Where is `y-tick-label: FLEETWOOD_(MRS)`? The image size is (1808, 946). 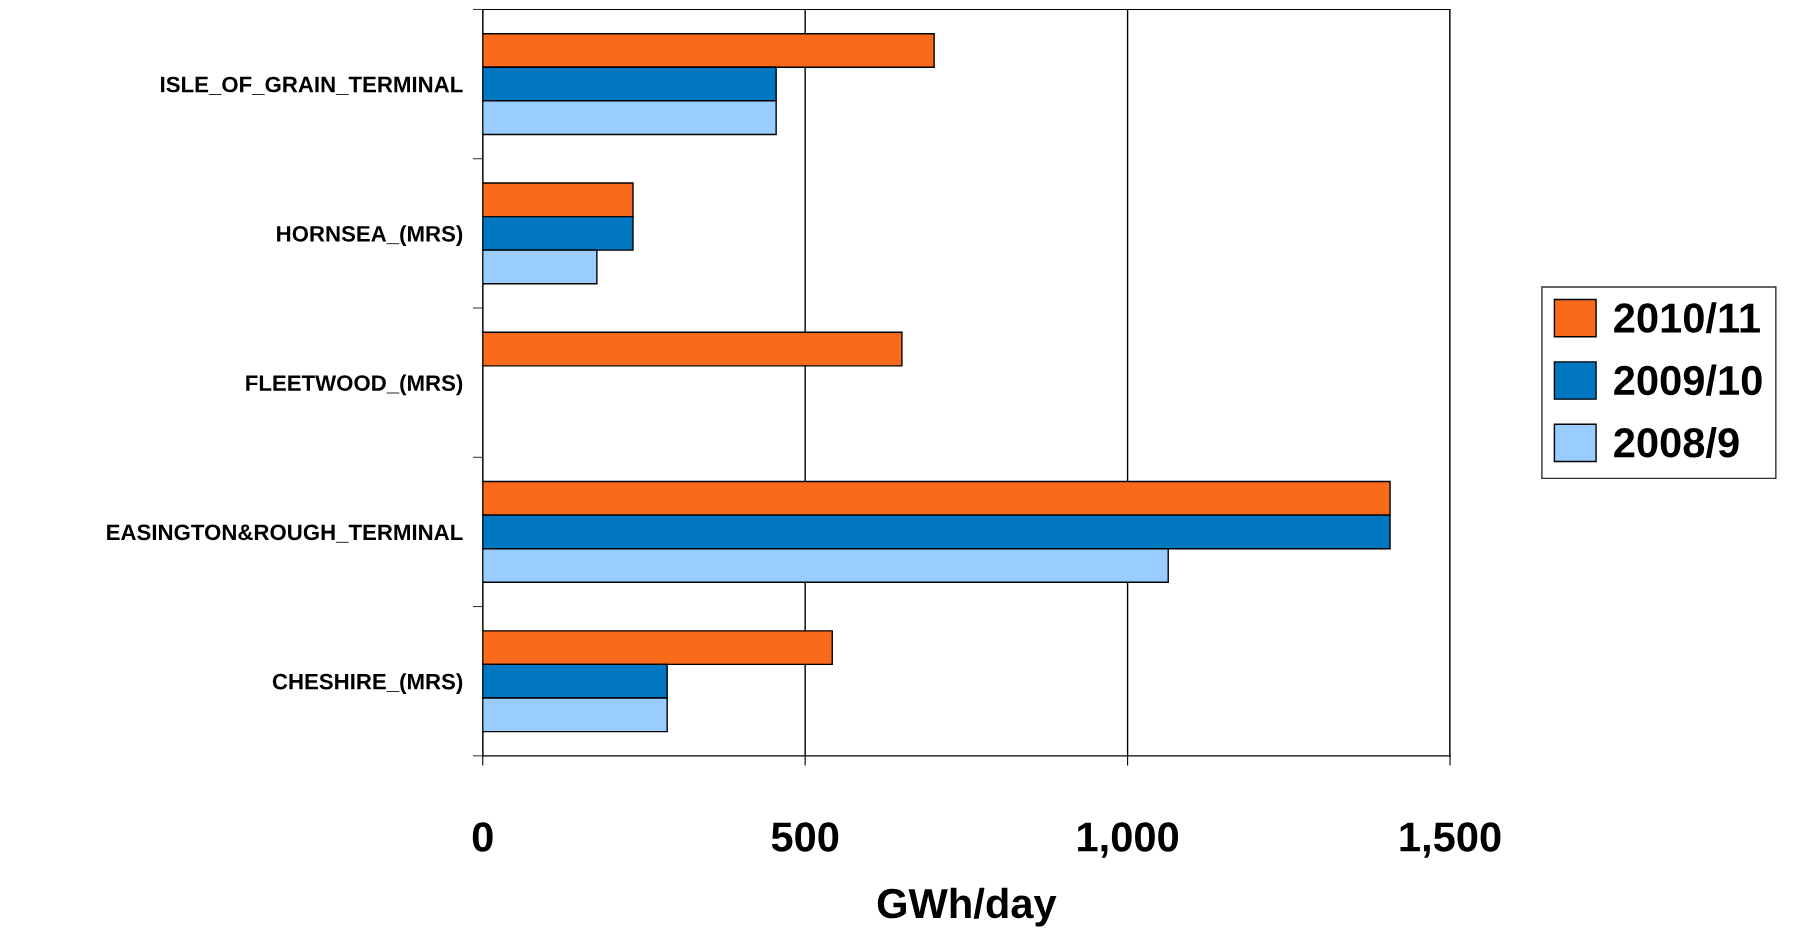
y-tick-label: FLEETWOOD_(MRS) is located at coordinates (354, 385).